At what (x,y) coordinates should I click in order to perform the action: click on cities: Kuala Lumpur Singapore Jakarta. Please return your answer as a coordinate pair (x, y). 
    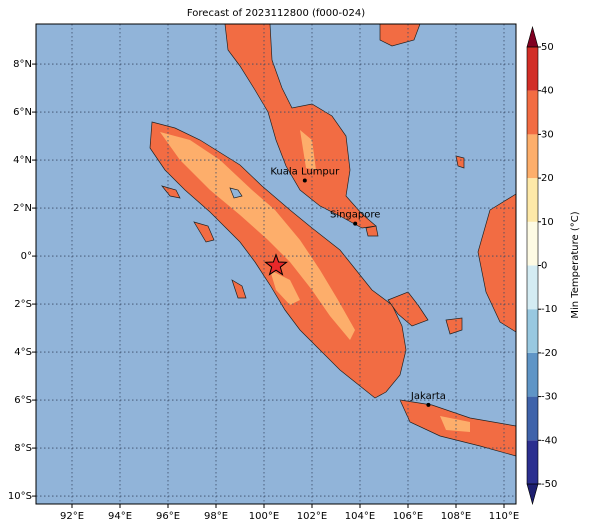
    Looking at the image, I should click on (355, 286).